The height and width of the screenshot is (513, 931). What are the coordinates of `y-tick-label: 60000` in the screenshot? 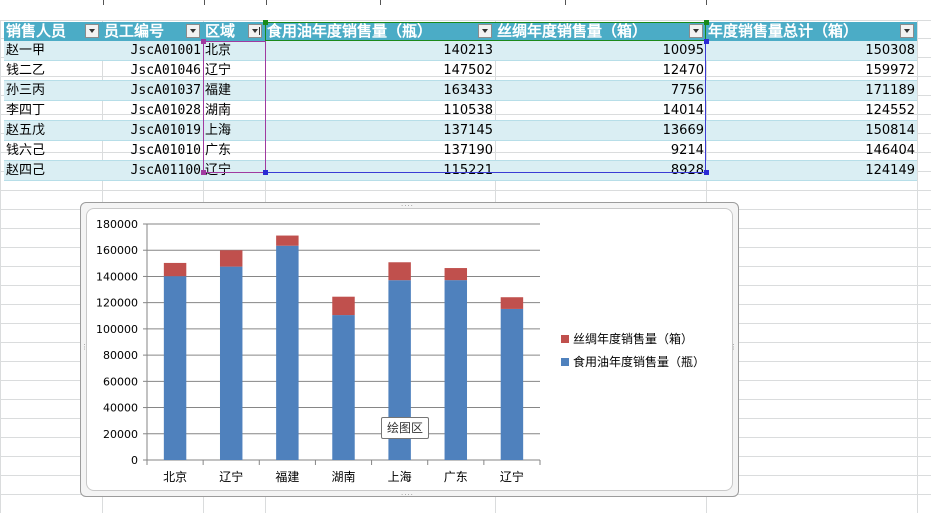 It's located at (120, 381).